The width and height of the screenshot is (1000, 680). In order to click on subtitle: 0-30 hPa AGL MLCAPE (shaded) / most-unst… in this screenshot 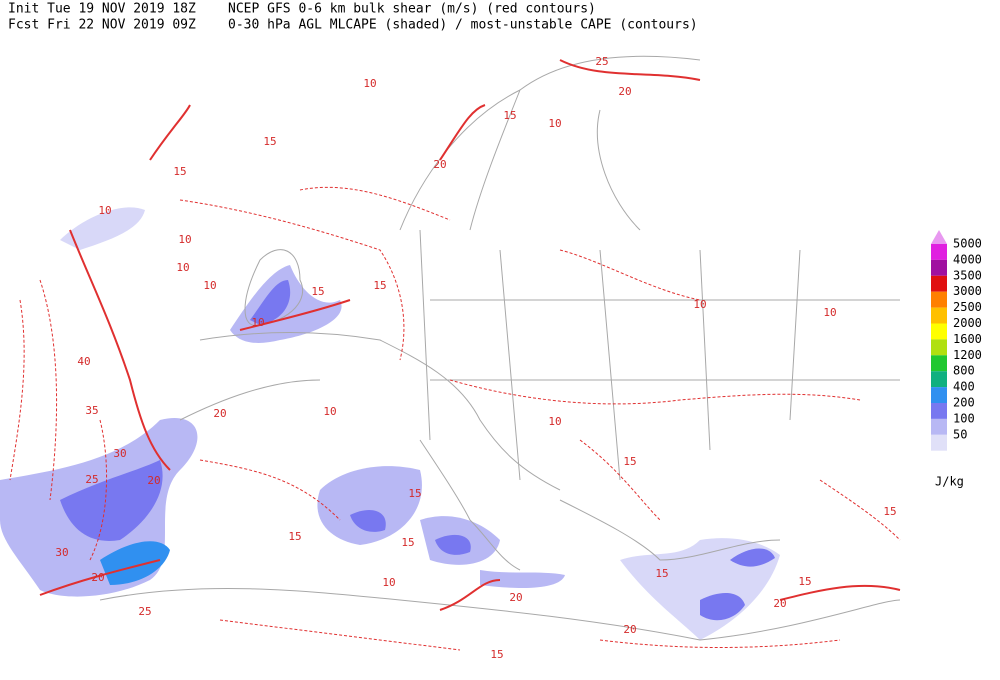, I will do `click(463, 25)`.